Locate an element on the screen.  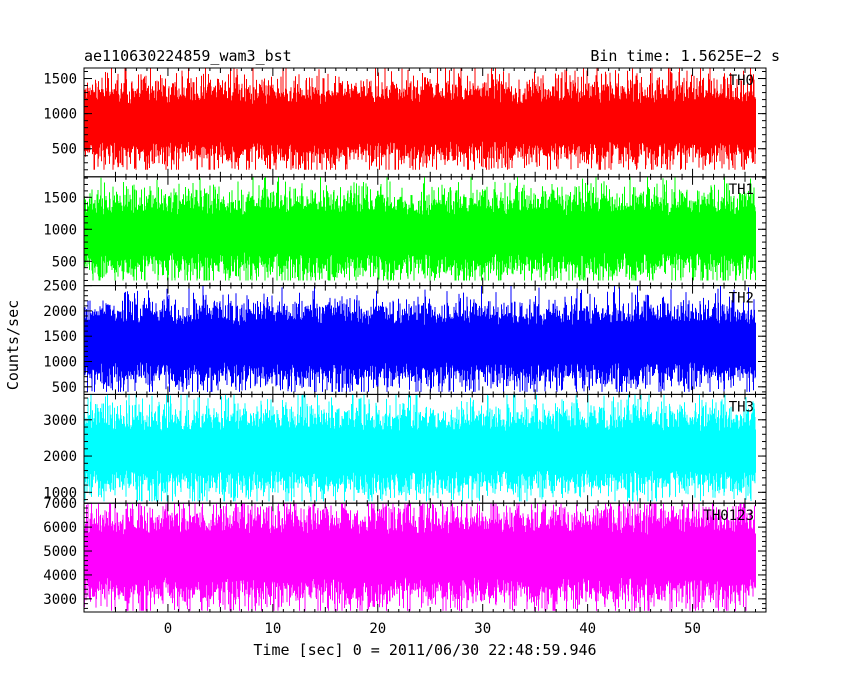
series-line-th0123 is located at coordinates (420, 557).